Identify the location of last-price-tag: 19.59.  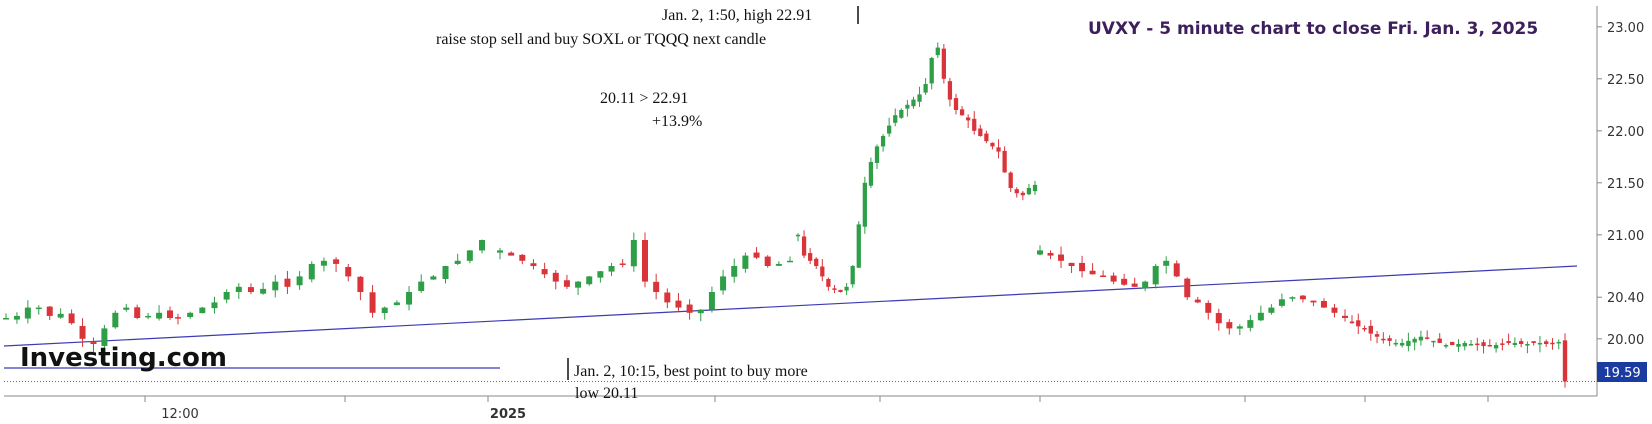
(1622, 372).